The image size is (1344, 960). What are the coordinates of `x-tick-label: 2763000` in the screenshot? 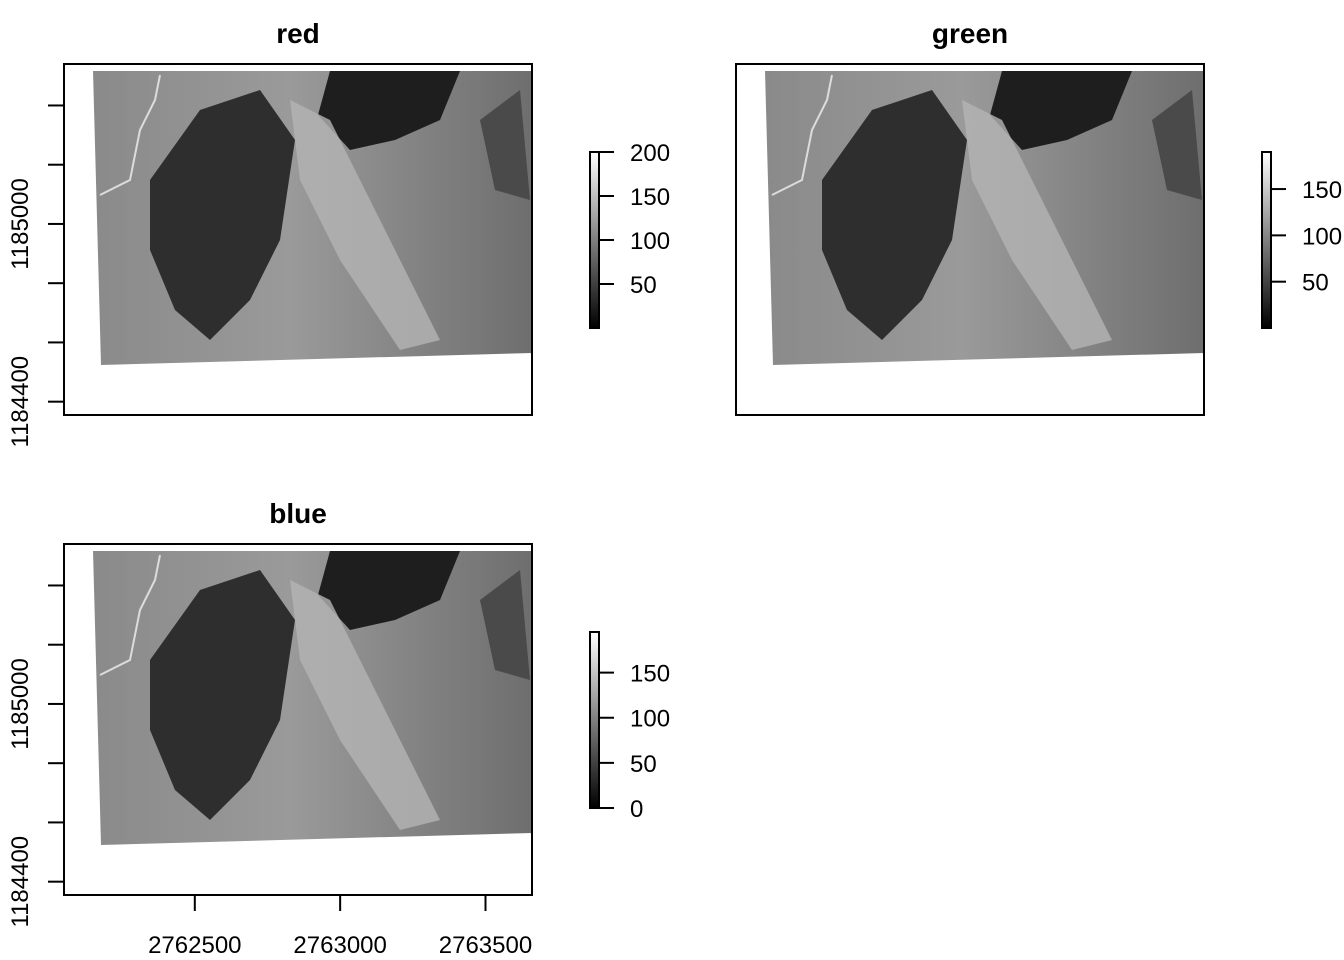 It's located at (339, 945).